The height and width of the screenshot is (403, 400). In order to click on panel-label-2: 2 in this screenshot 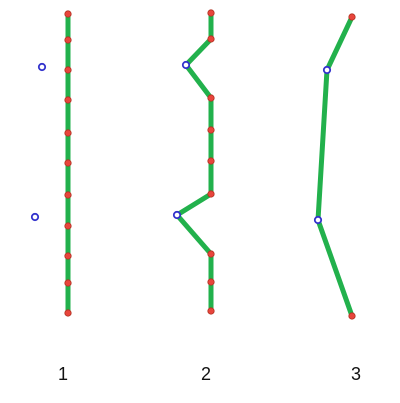, I will do `click(205, 374)`.